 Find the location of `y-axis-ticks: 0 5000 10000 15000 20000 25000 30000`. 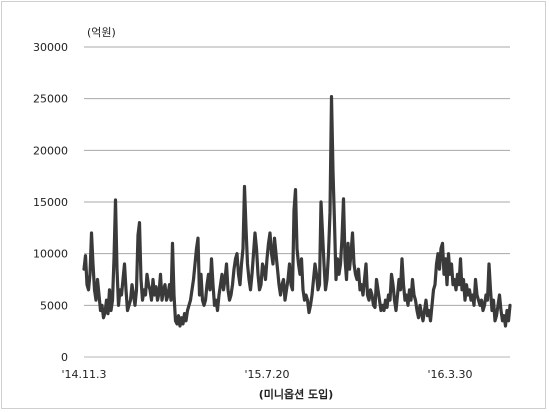

y-axis-ticks: 0 5000 10000 15000 20000 25000 30000 is located at coordinates (50, 202).